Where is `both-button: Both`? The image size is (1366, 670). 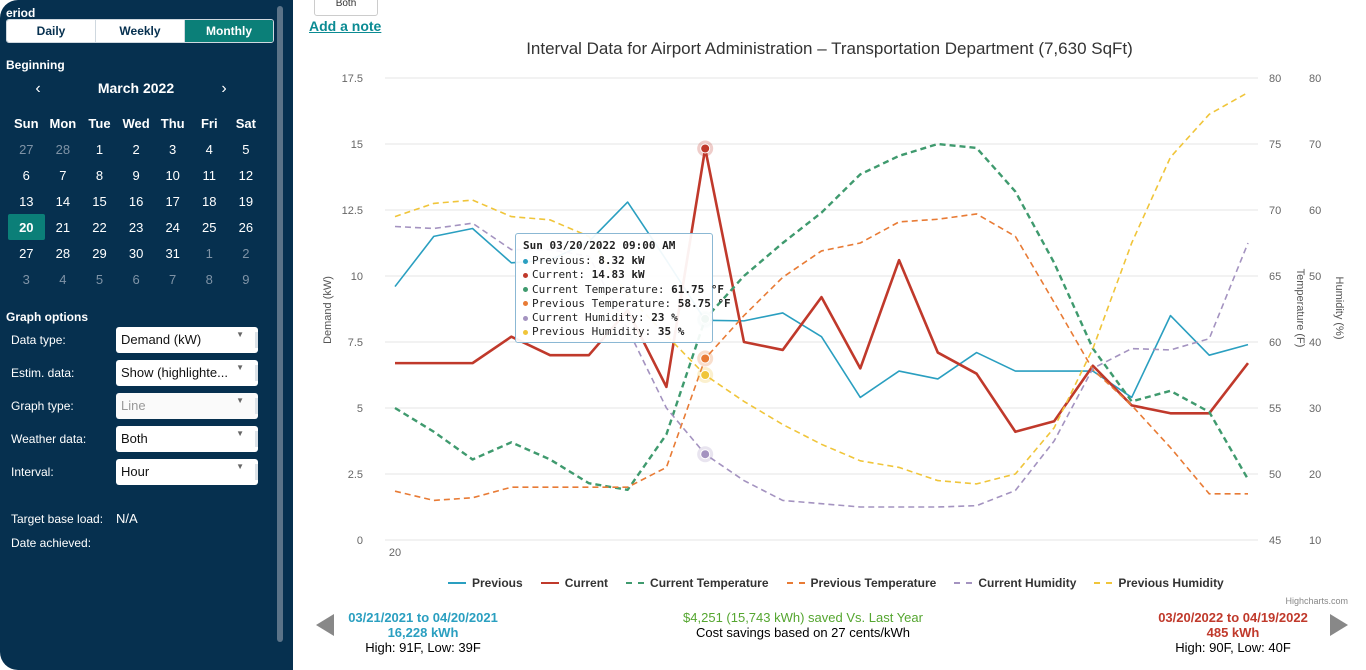
both-button: Both is located at coordinates (346, 8).